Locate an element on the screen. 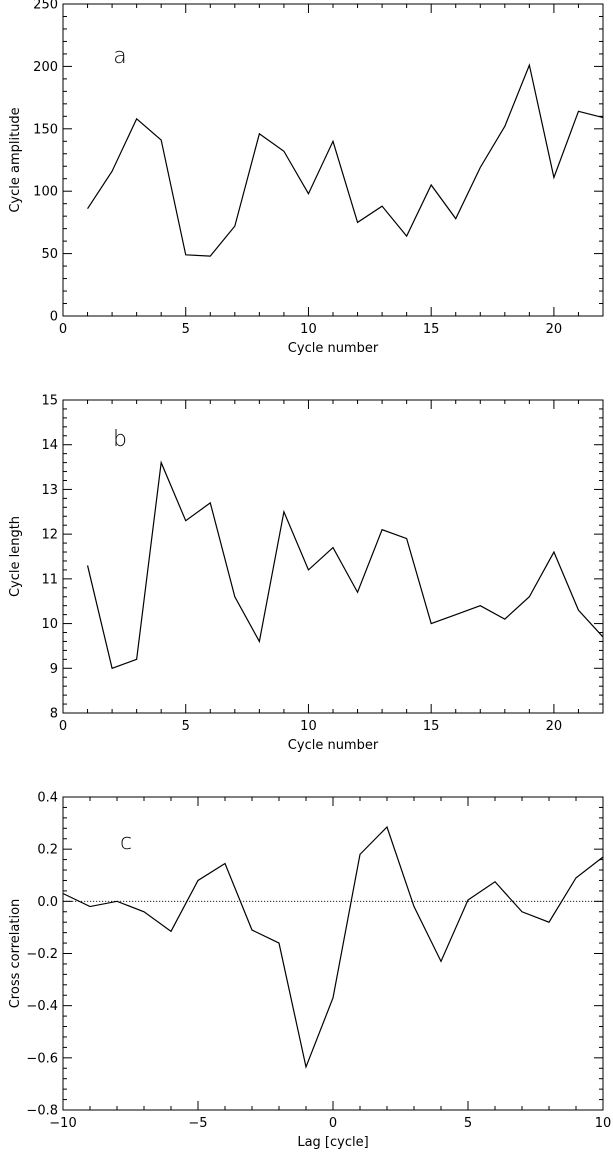 This screenshot has width=613, height=1157. y-axis-label: Cross correlation is located at coordinates (15, 954).